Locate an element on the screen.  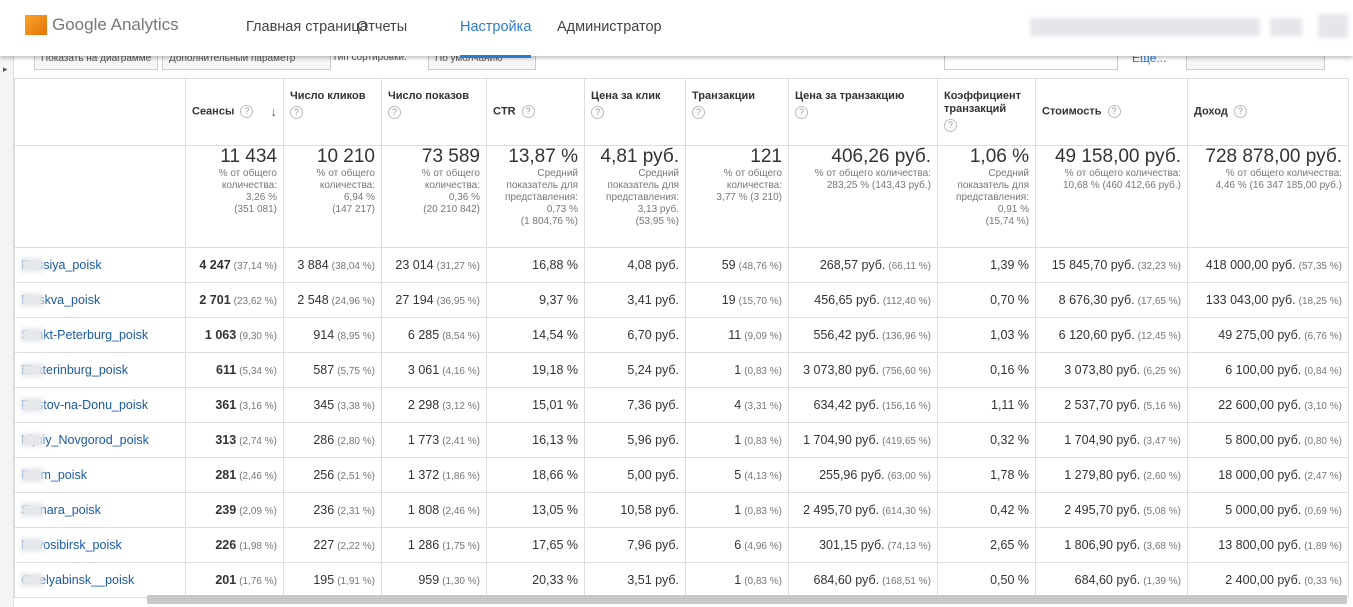
nav-link: Главная страница is located at coordinates (307, 27).